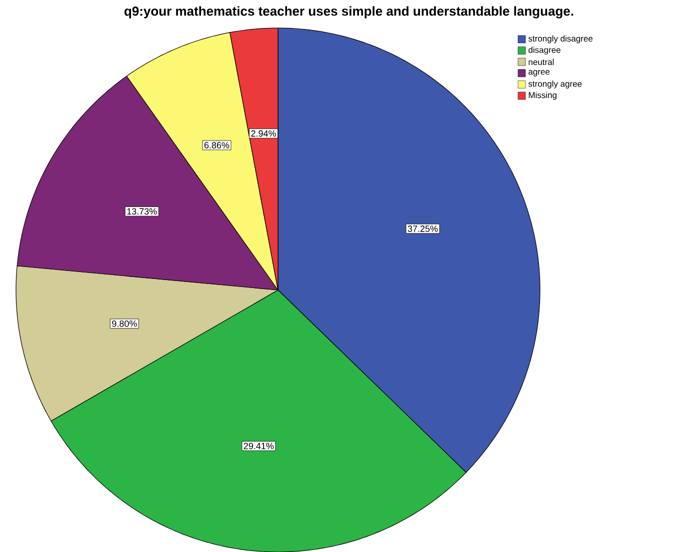  Describe the element at coordinates (542, 96) in the screenshot. I see `legend-label: Missing` at that location.